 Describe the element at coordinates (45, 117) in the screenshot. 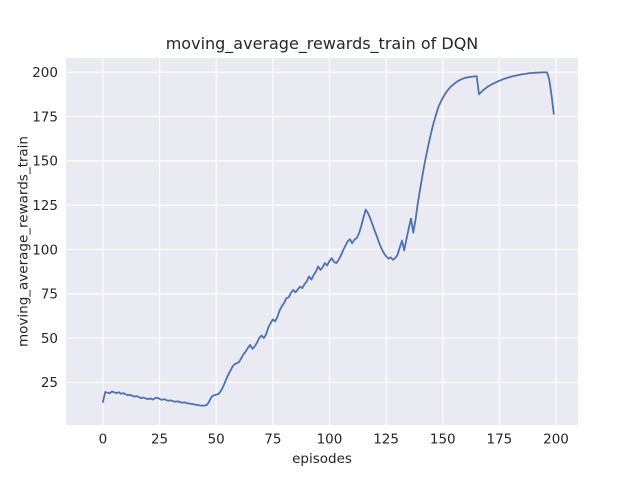

I see `y-tick-label: 175` at that location.